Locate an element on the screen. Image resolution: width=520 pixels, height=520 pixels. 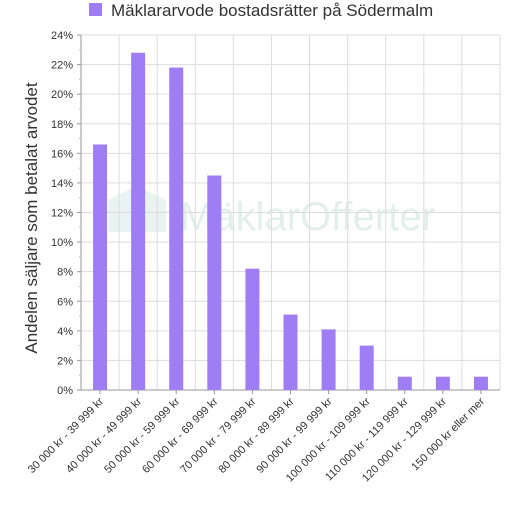
y-tick-label: 0% is located at coordinates (65, 391).